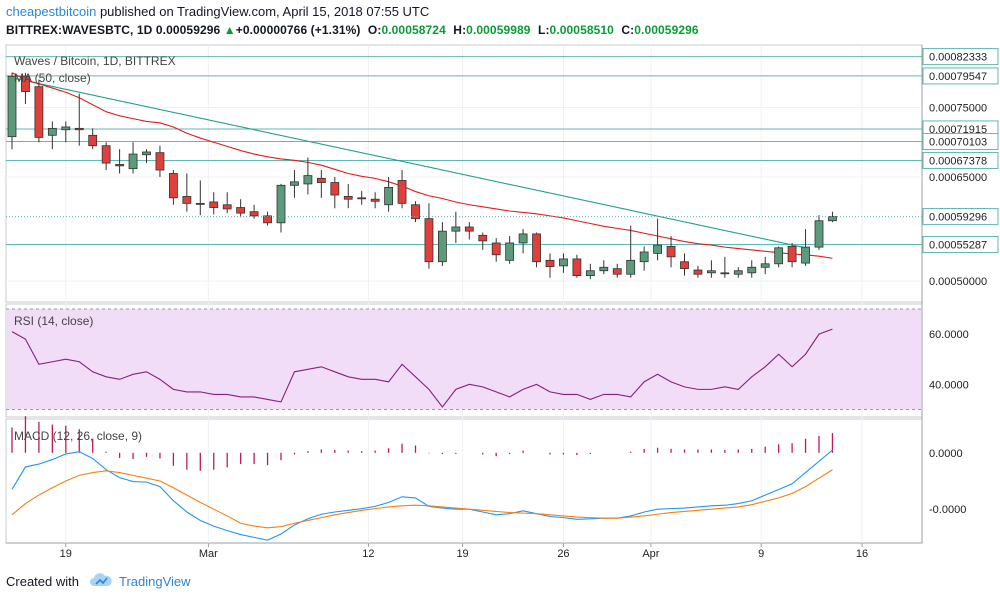 Image resolution: width=1000 pixels, height=599 pixels. I want to click on level-price-tag-label: 0.00070103, so click(958, 143).